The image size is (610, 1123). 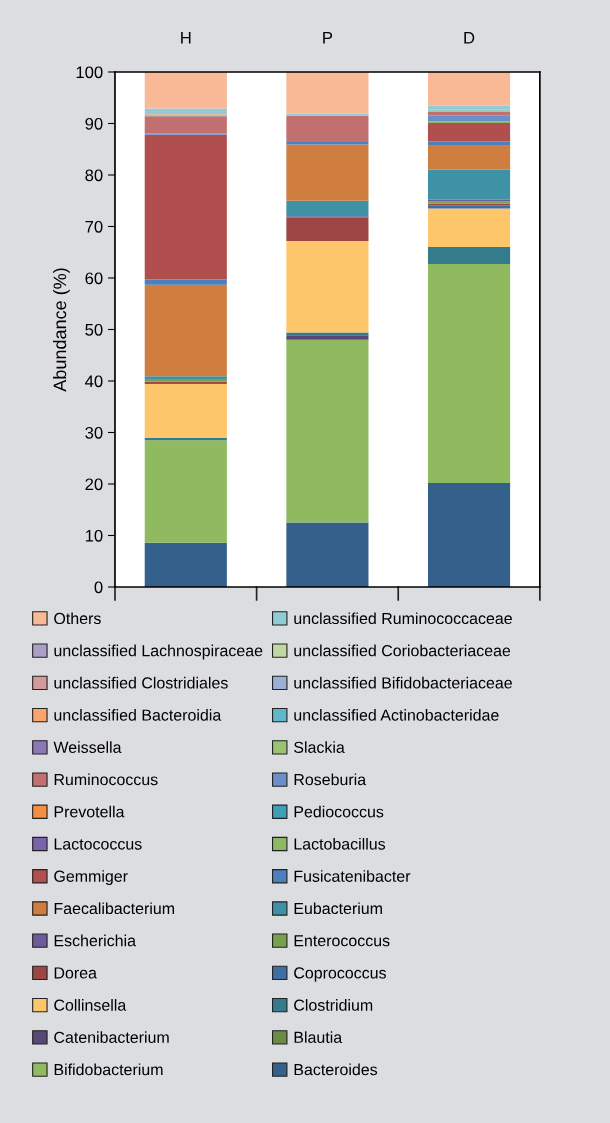 What do you see at coordinates (469, 38) in the screenshot?
I see `x-tick-label: D` at bounding box center [469, 38].